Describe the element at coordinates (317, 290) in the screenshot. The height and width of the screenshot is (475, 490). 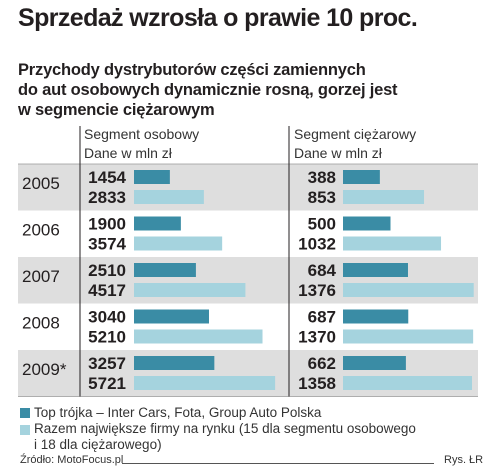
I see `data-label: 1376` at that location.